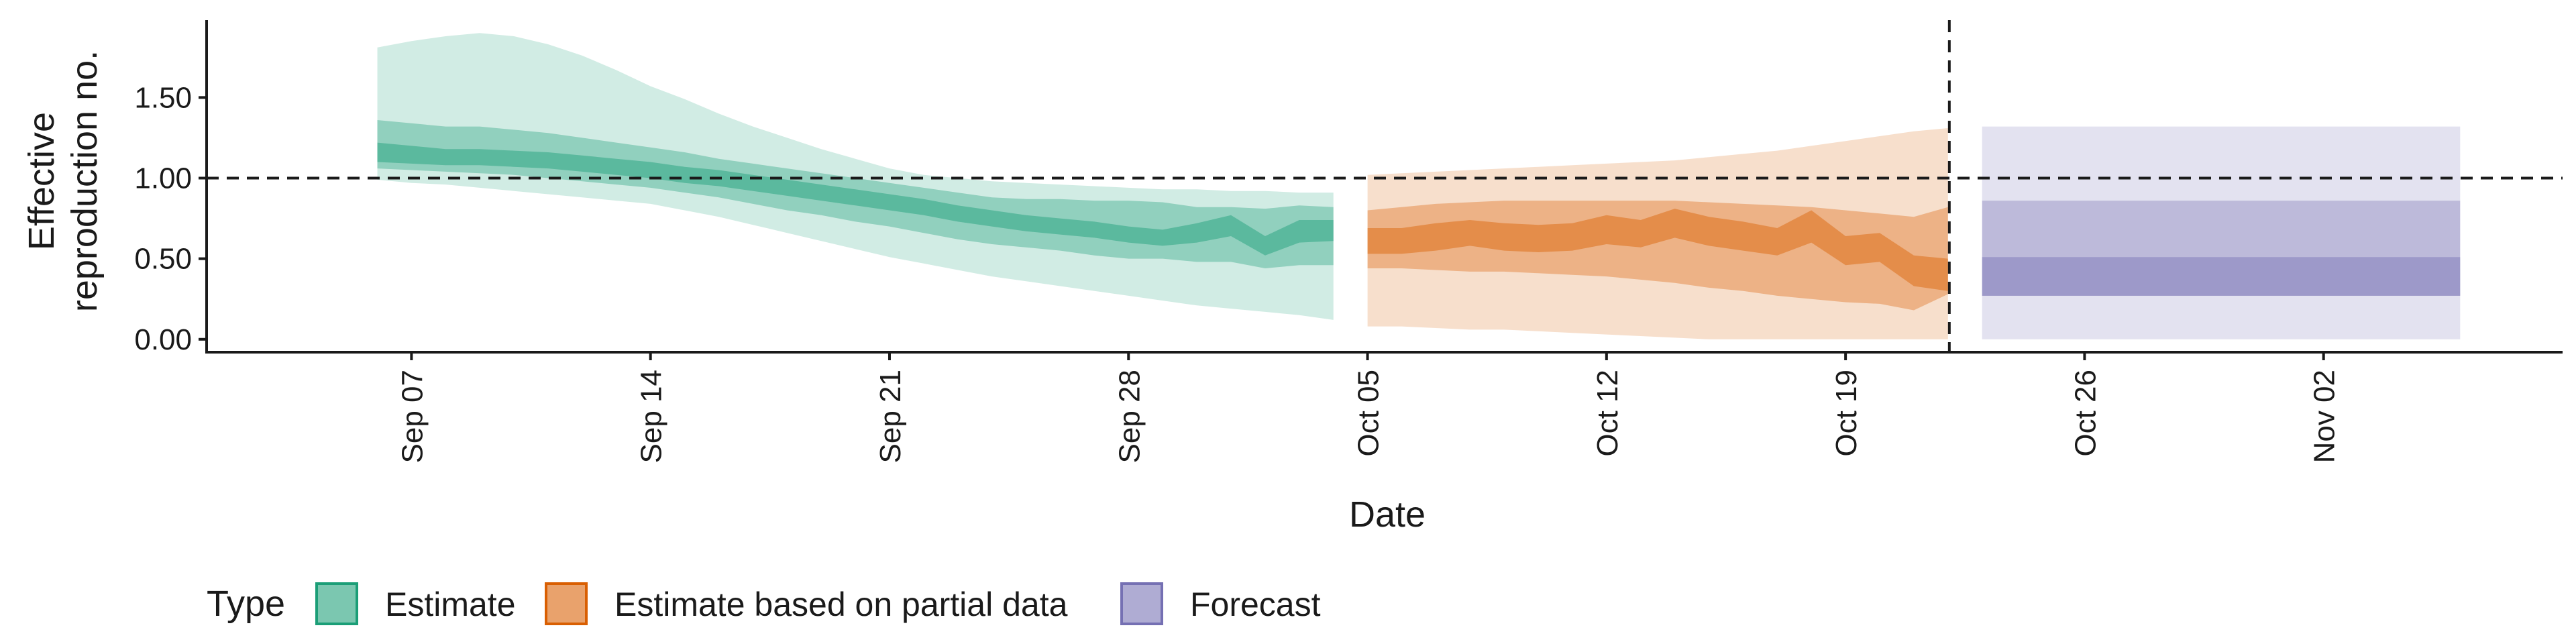 The width and height of the screenshot is (2576, 644). Describe the element at coordinates (163, 97) in the screenshot. I see `y-tick-label: 1.50` at that location.